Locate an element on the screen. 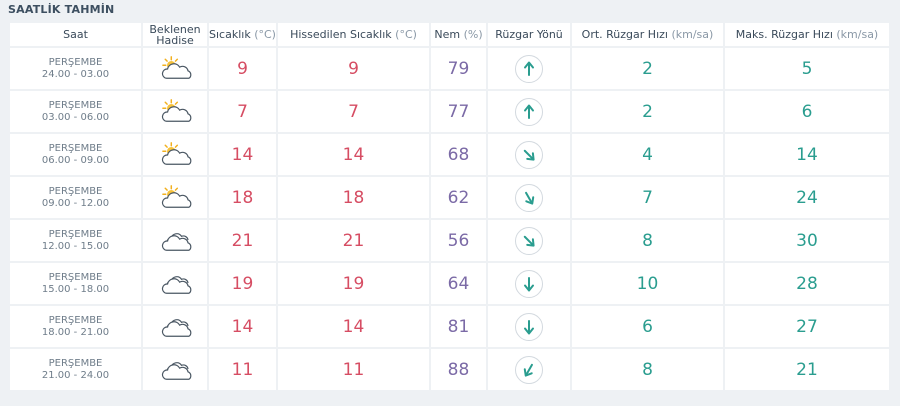 The height and width of the screenshot is (406, 900). header-avg-wind-label: Ort. Rüzgar Hızı is located at coordinates (624, 34).